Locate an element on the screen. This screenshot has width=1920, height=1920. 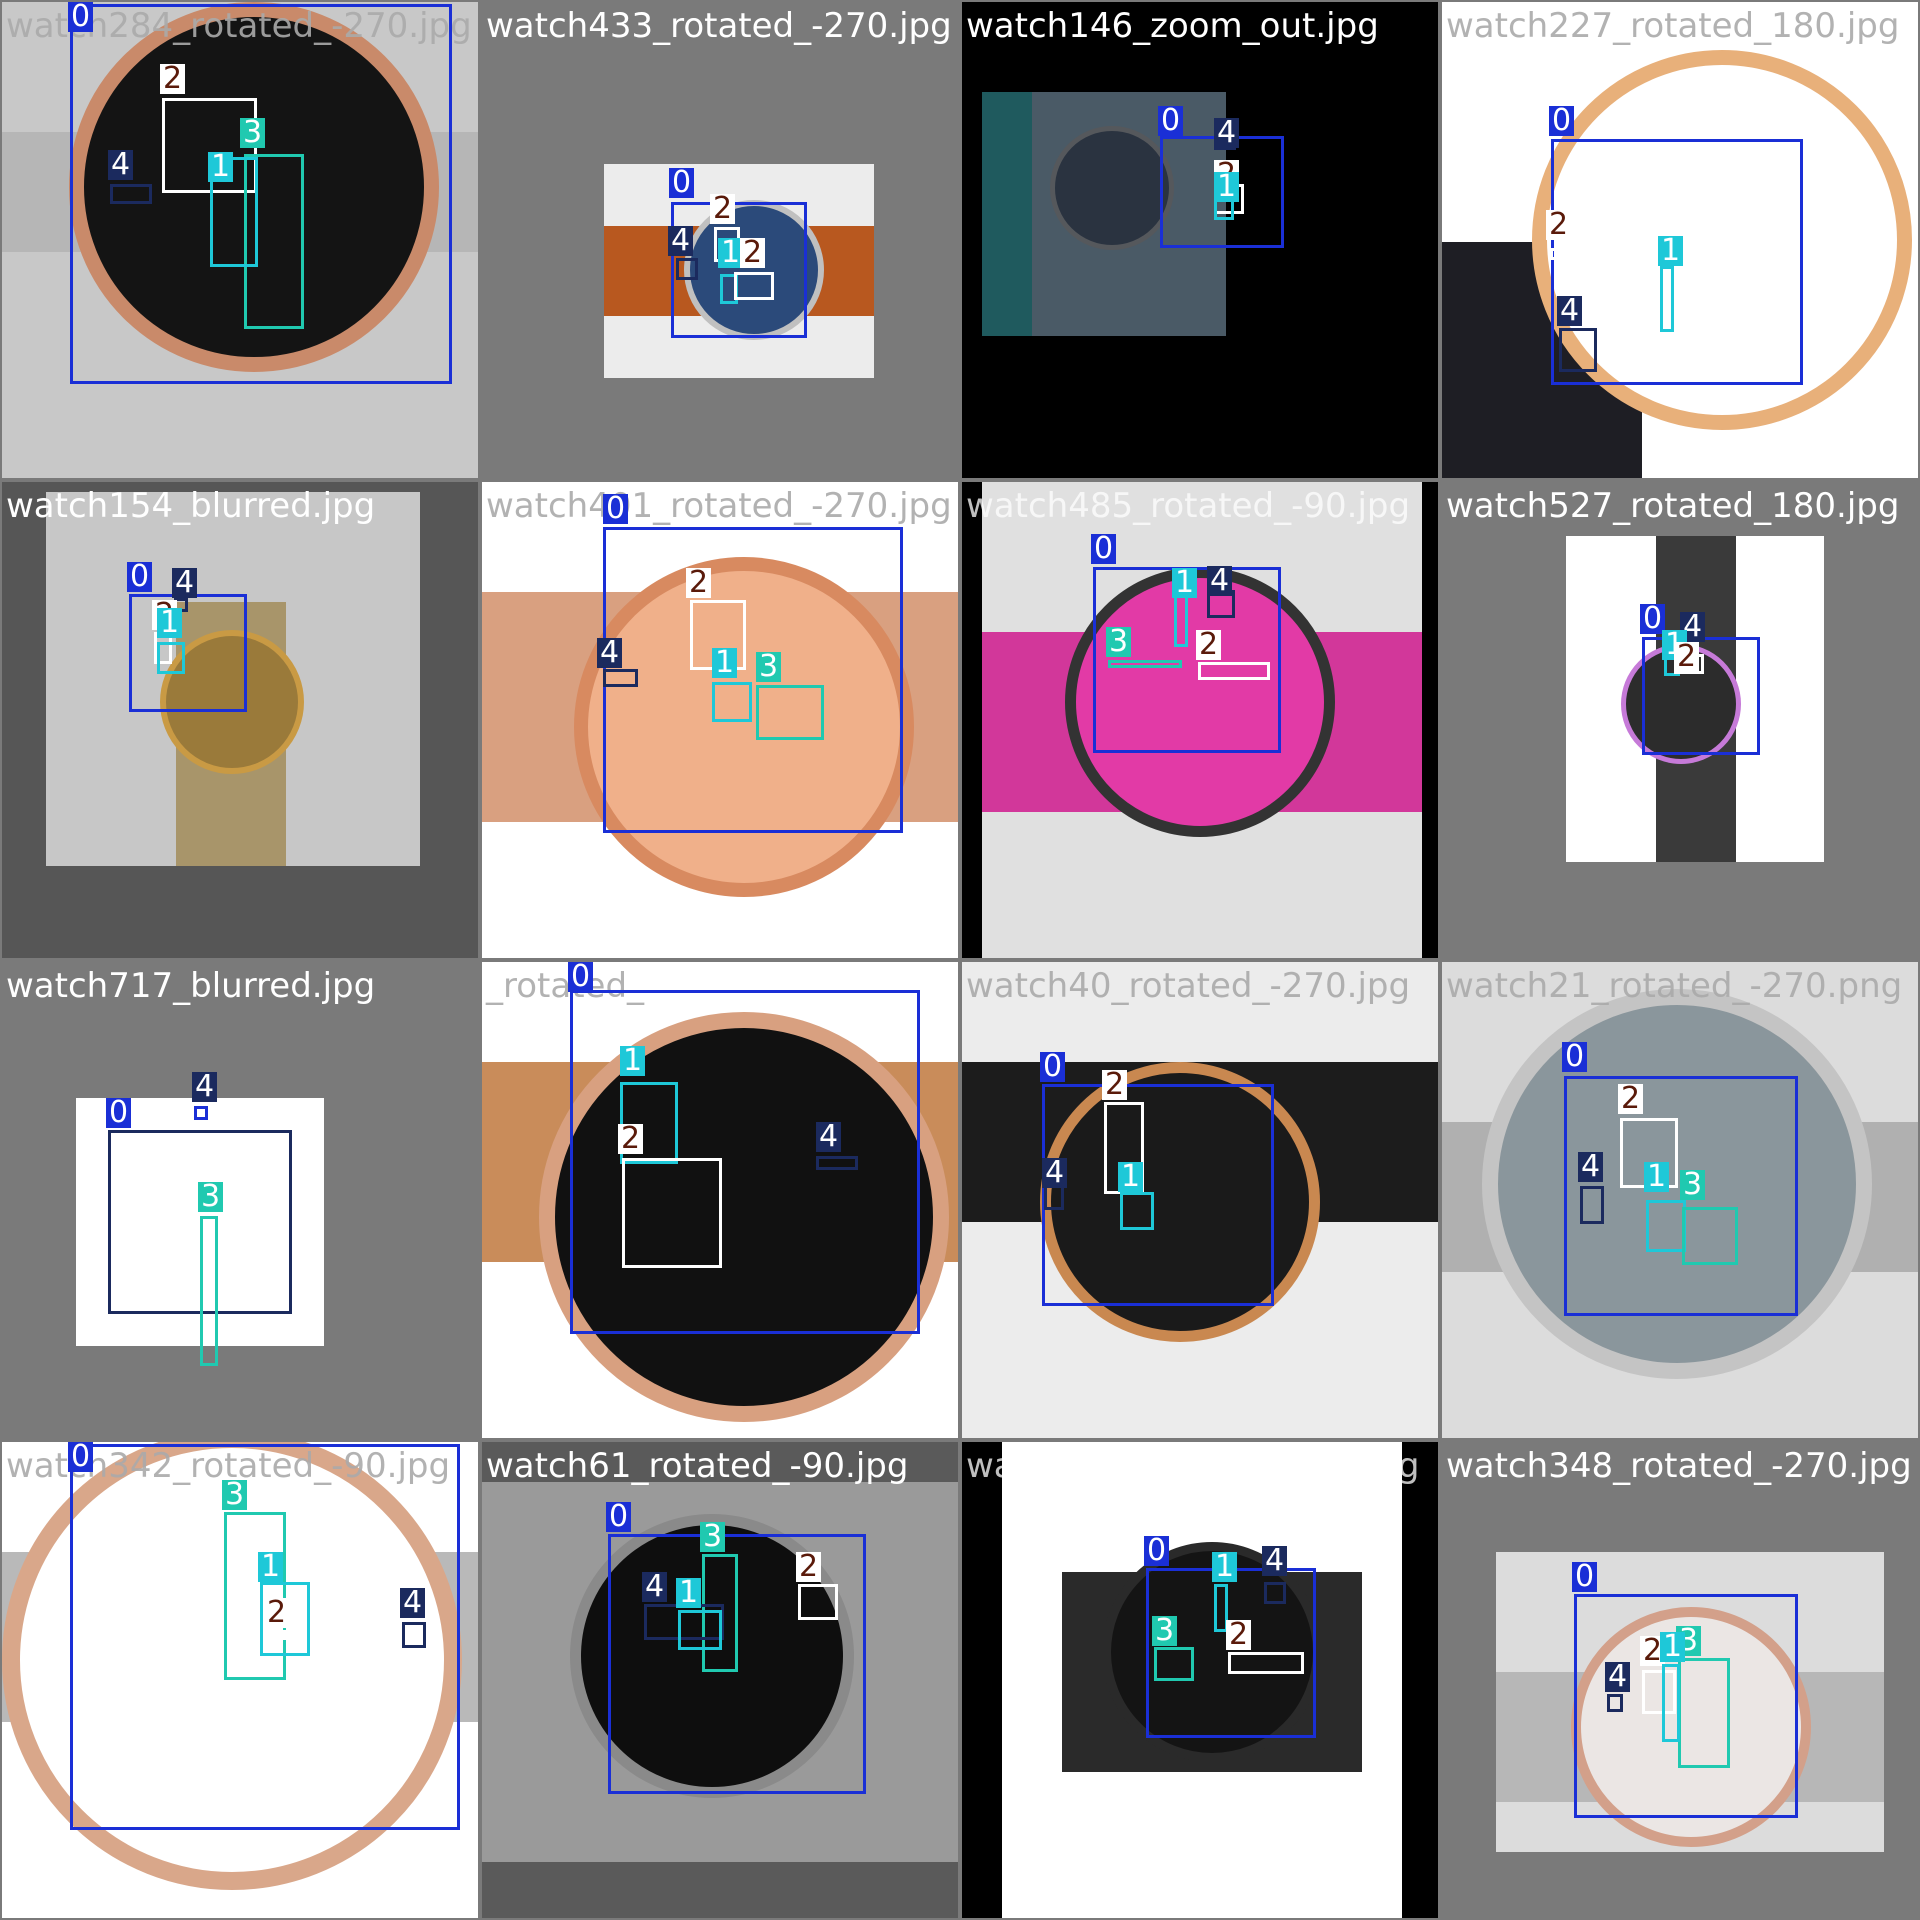
image-filename: _rotated_ is located at coordinates (565, 986).